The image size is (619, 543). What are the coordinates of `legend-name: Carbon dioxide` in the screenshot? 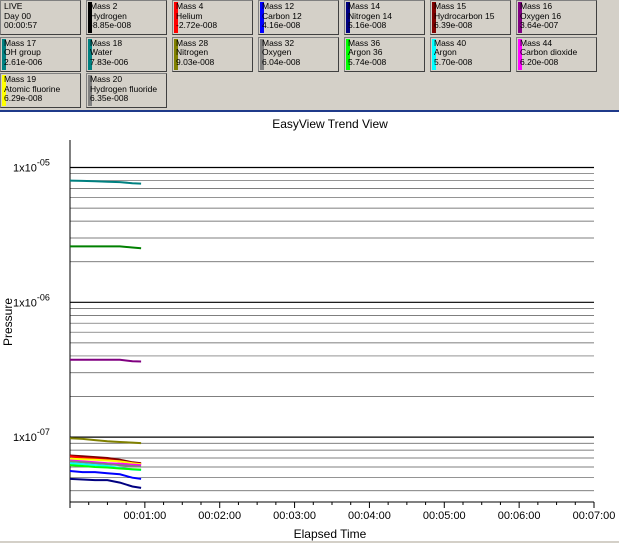 It's located at (549, 52).